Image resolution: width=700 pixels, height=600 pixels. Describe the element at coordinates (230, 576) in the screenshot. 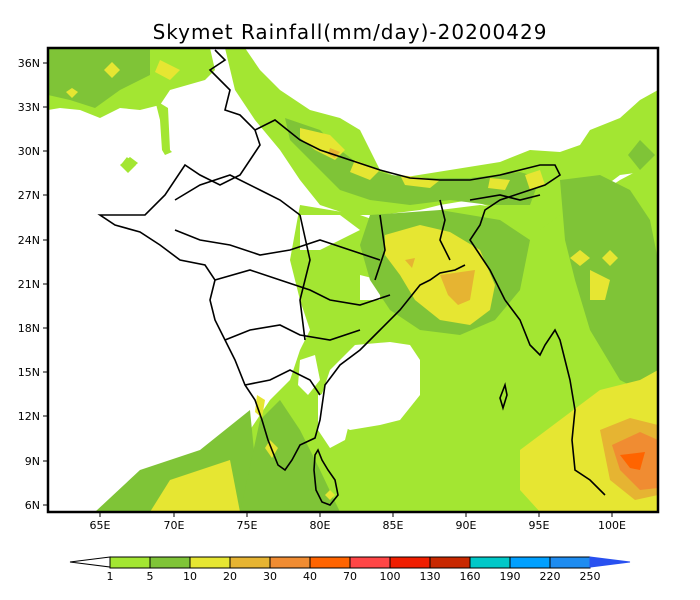

I see `colorbar-label: 20` at that location.